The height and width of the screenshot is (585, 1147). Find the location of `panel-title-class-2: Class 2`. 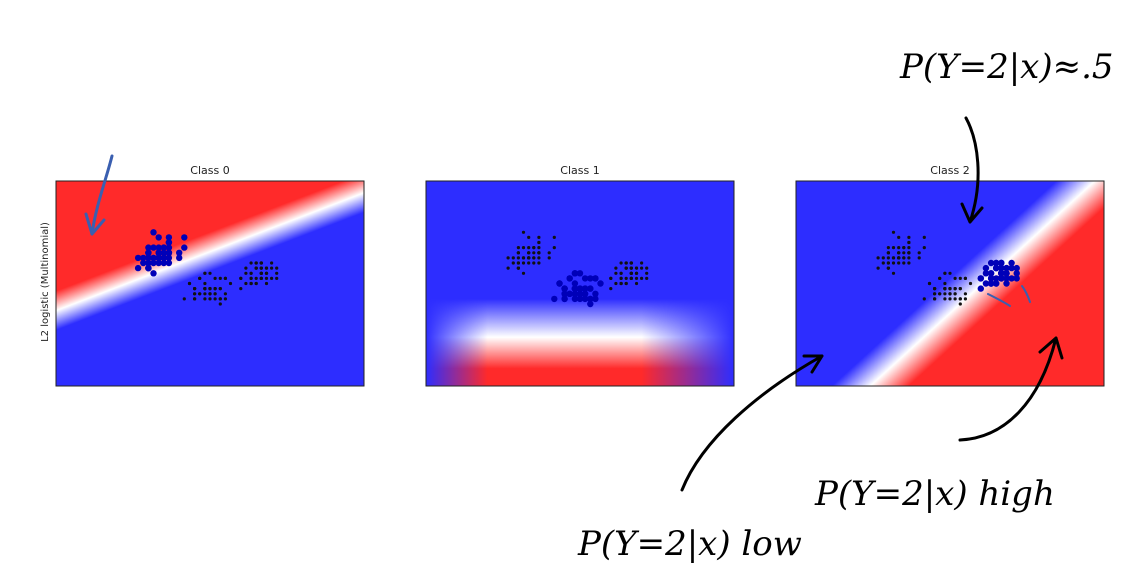

panel-title-class-2: Class 2 is located at coordinates (949, 170).